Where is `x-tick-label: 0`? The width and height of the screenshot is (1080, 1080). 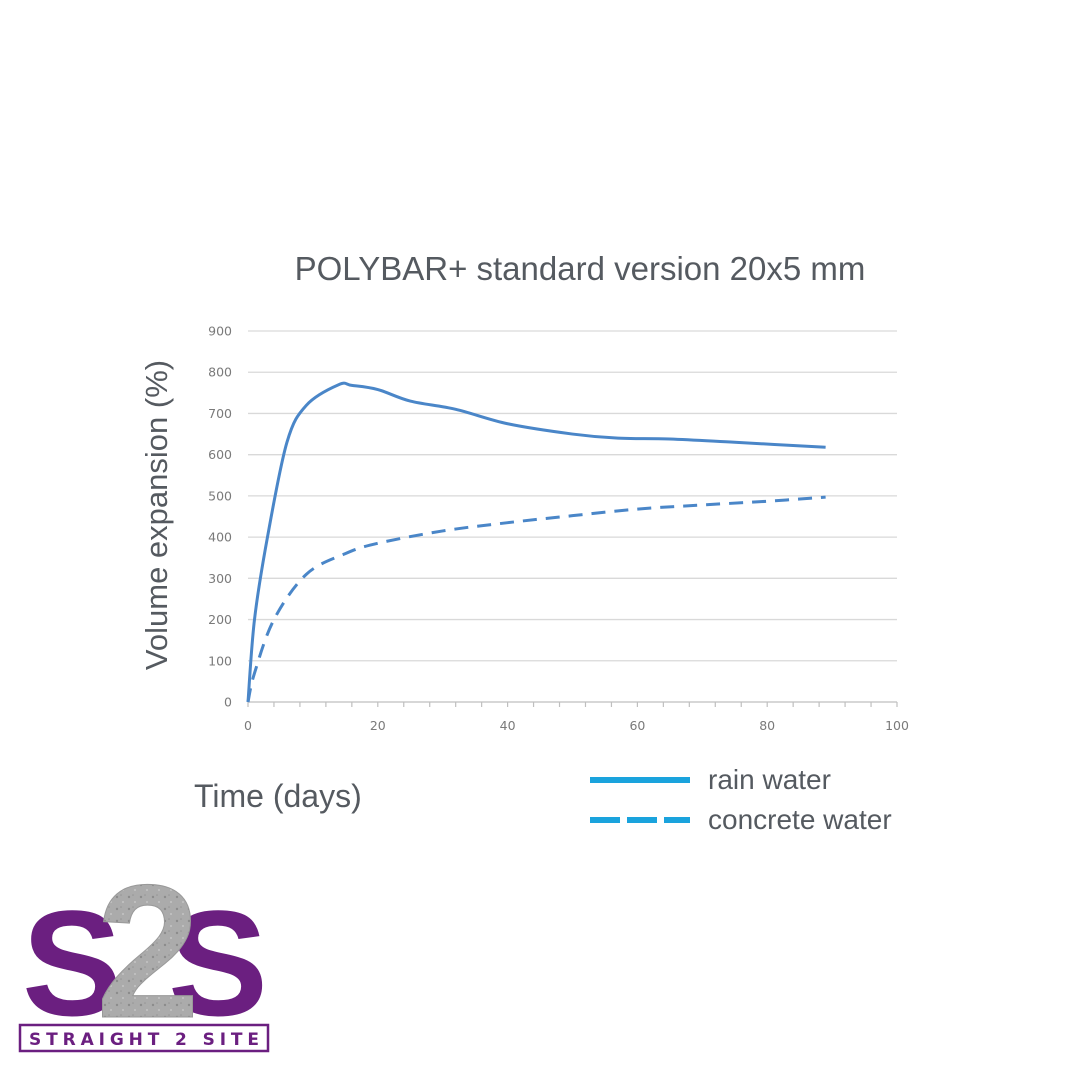
x-tick-label: 0 is located at coordinates (248, 725).